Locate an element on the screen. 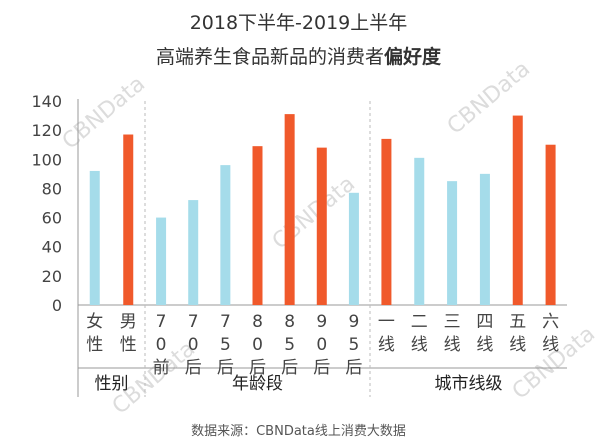  bar-六线 is located at coordinates (550, 224).